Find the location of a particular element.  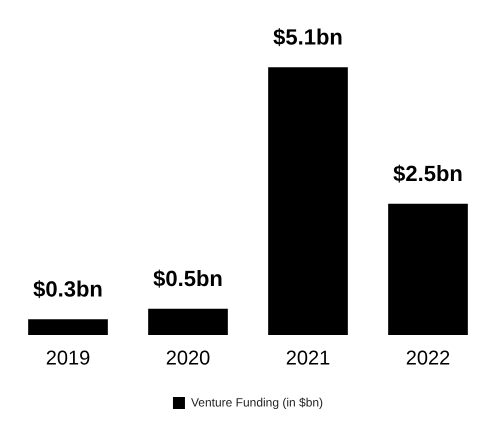

x-tick-label: 2019 is located at coordinates (68, 359).